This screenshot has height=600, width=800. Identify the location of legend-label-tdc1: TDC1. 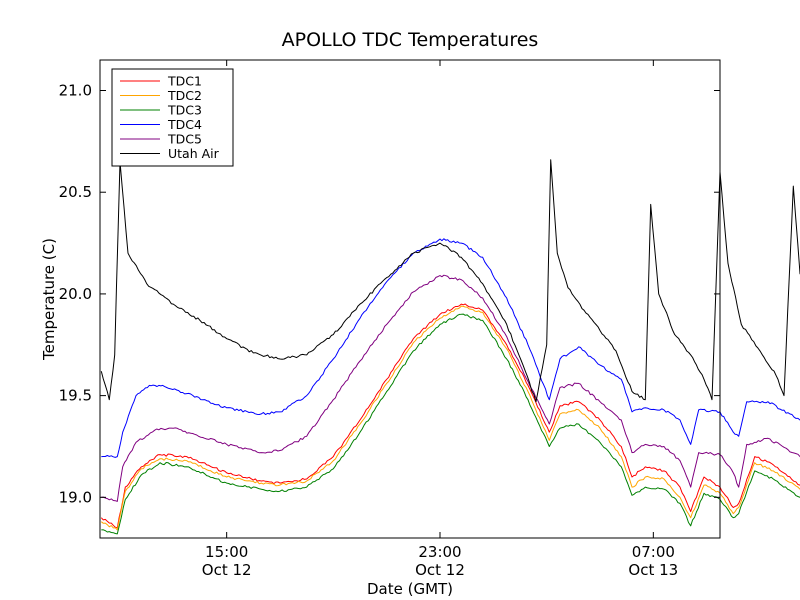
(184, 81).